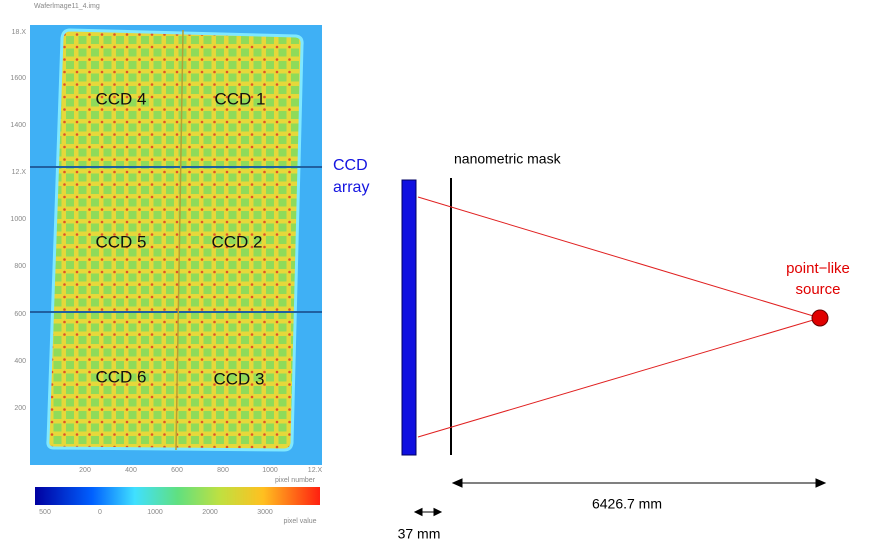 This screenshot has height=547, width=877. I want to click on y-tick-label: 1600, so click(18, 78).